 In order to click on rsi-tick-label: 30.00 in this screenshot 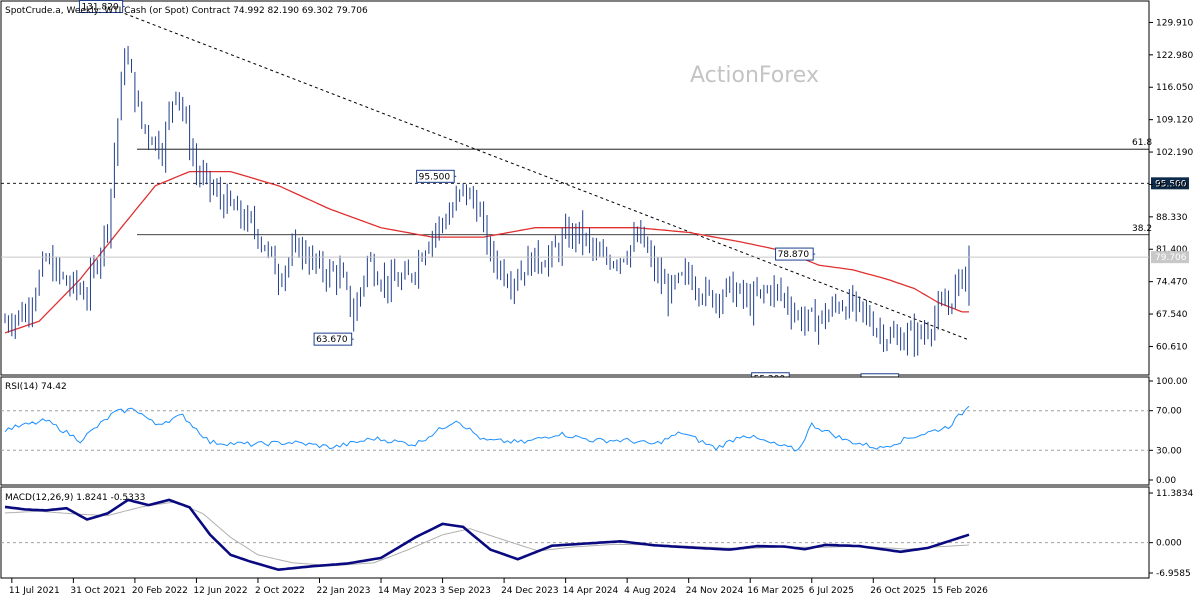, I will do `click(1169, 451)`.